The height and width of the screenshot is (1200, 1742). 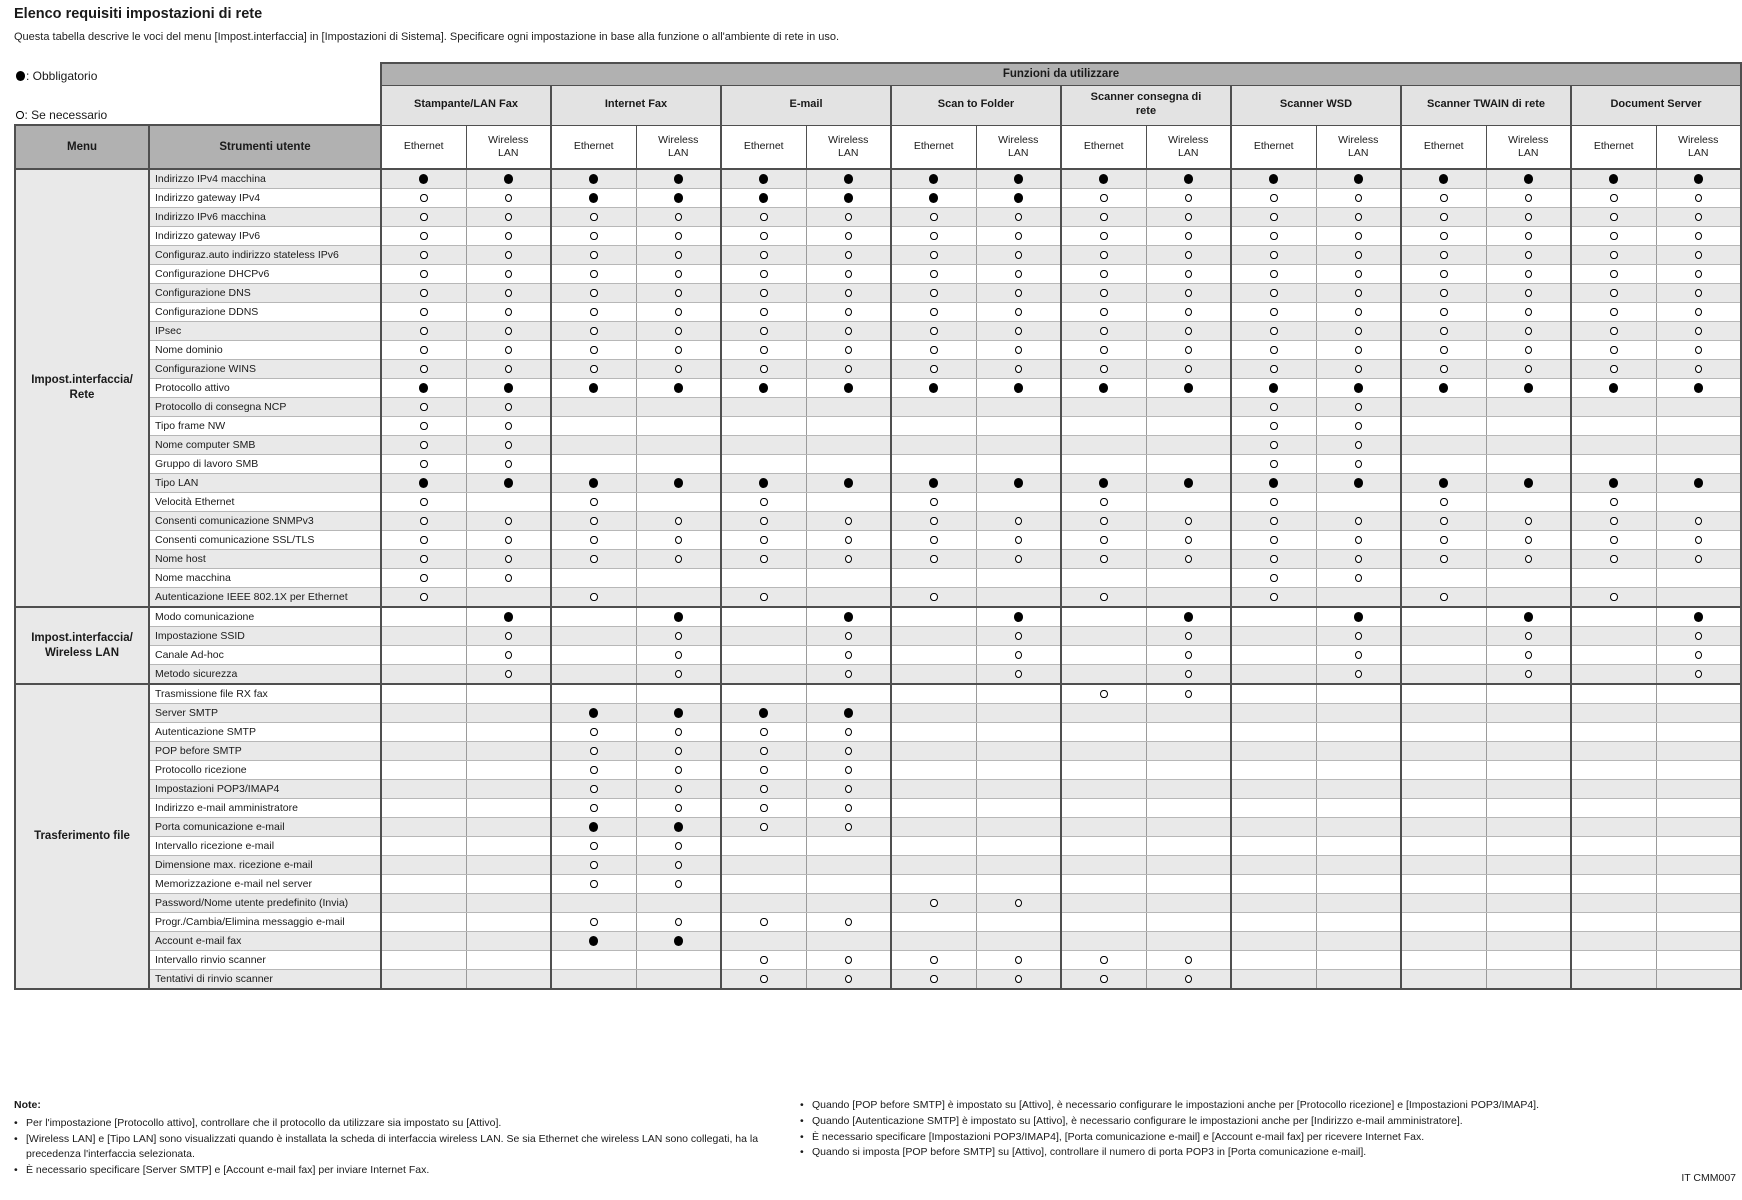 I want to click on table-row: Autenticazione IEEE 802.1X per Ethernet, so click(x=878, y=597).